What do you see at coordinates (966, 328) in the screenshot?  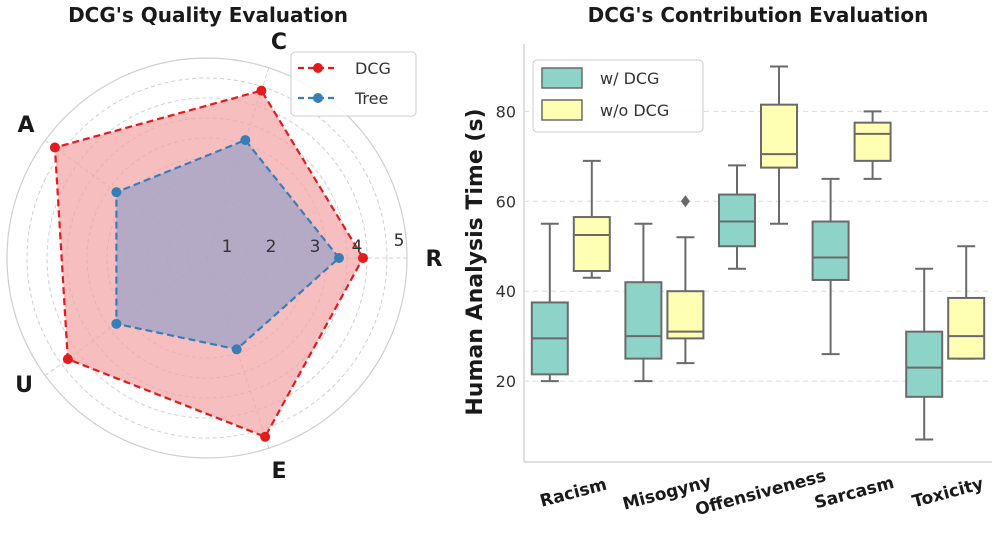 I see `box-toxicity-without-box` at bounding box center [966, 328].